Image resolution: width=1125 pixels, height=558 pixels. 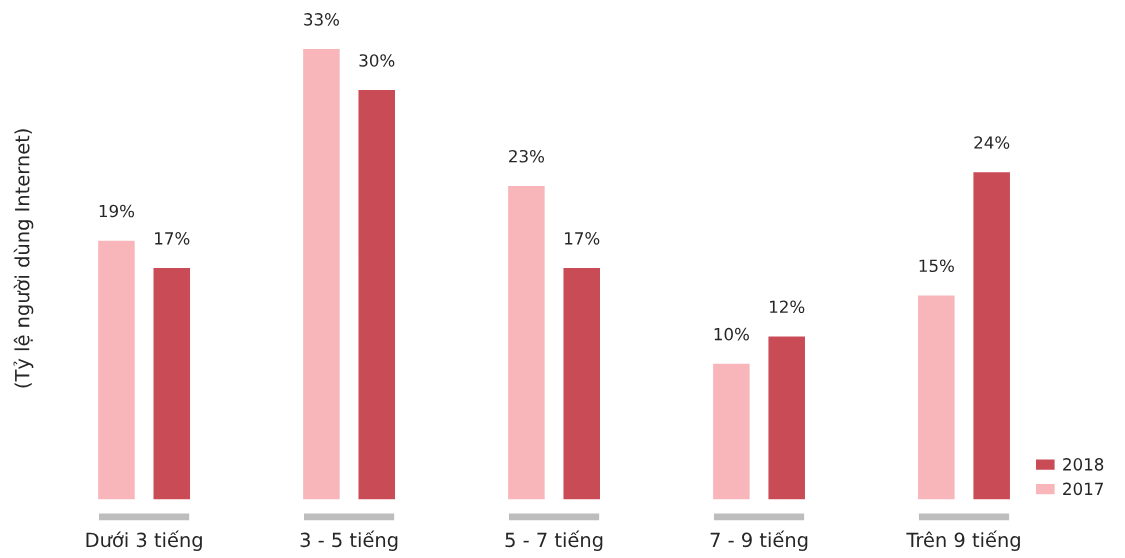 What do you see at coordinates (1083, 489) in the screenshot?
I see `legend-label: 2017` at bounding box center [1083, 489].